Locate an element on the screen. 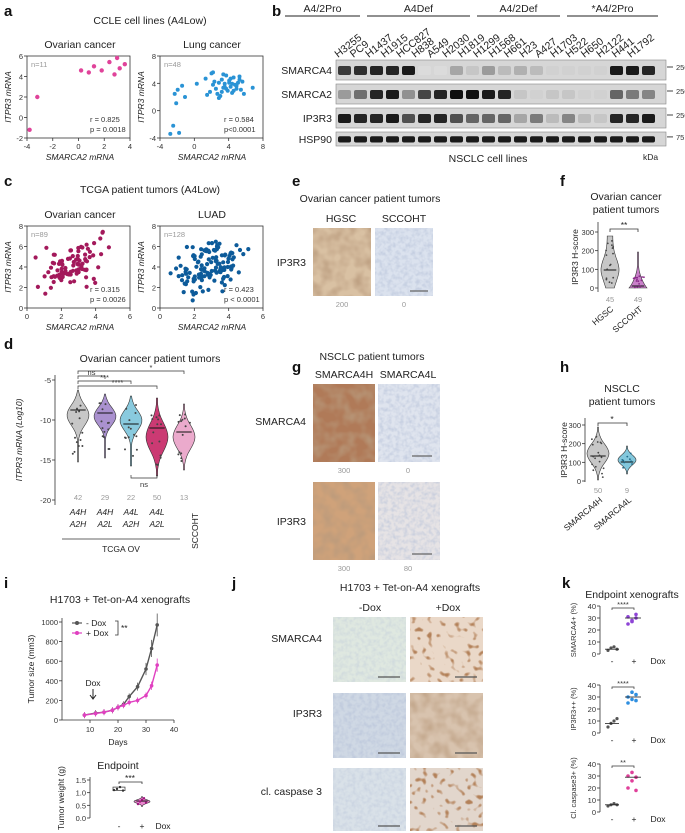  panel-c-left-ylabel: ITPR3 mRNA is located at coordinates (8, 267).